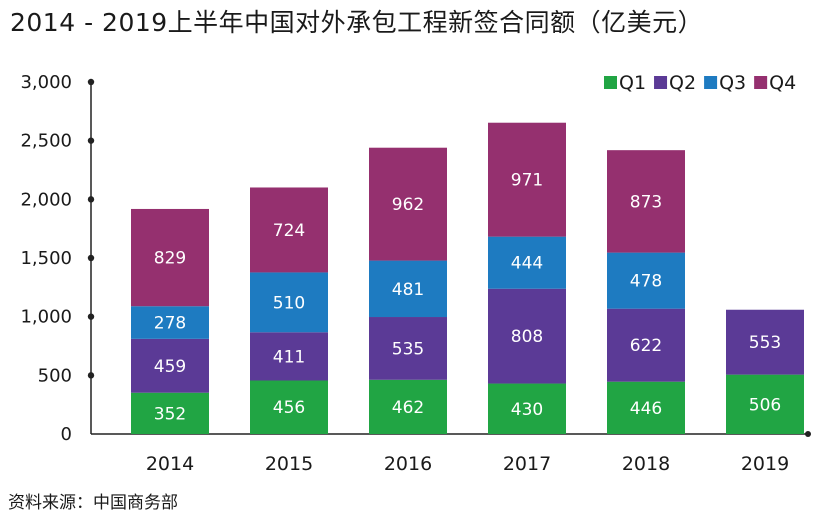  Describe the element at coordinates (661, 82) in the screenshot. I see `legend-swatch-q2` at that location.